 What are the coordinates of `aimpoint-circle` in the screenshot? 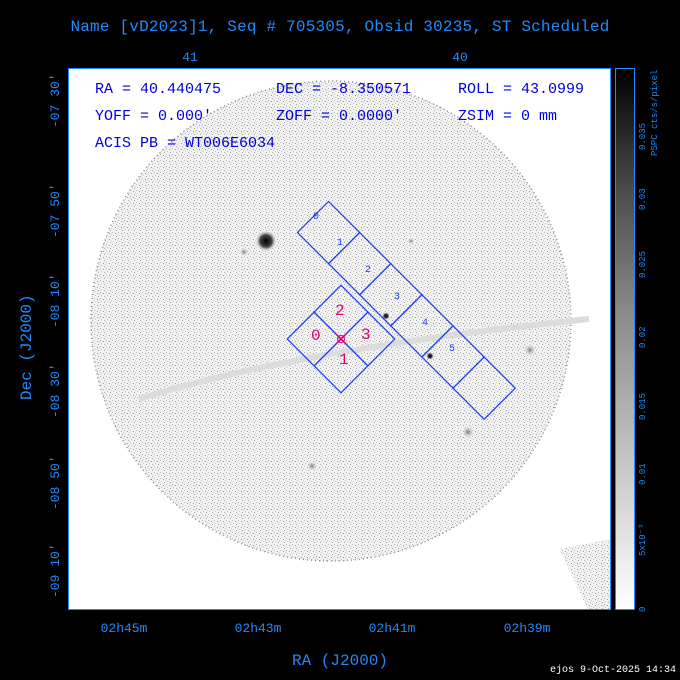 It's located at (341, 339).